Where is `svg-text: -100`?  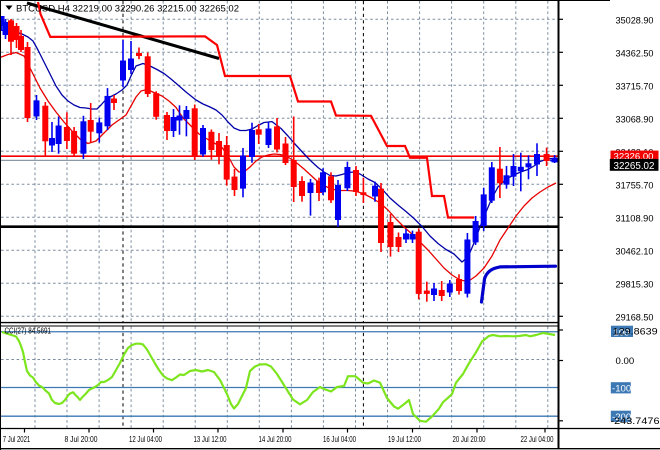 svg-text: -100 is located at coordinates (621, 389).